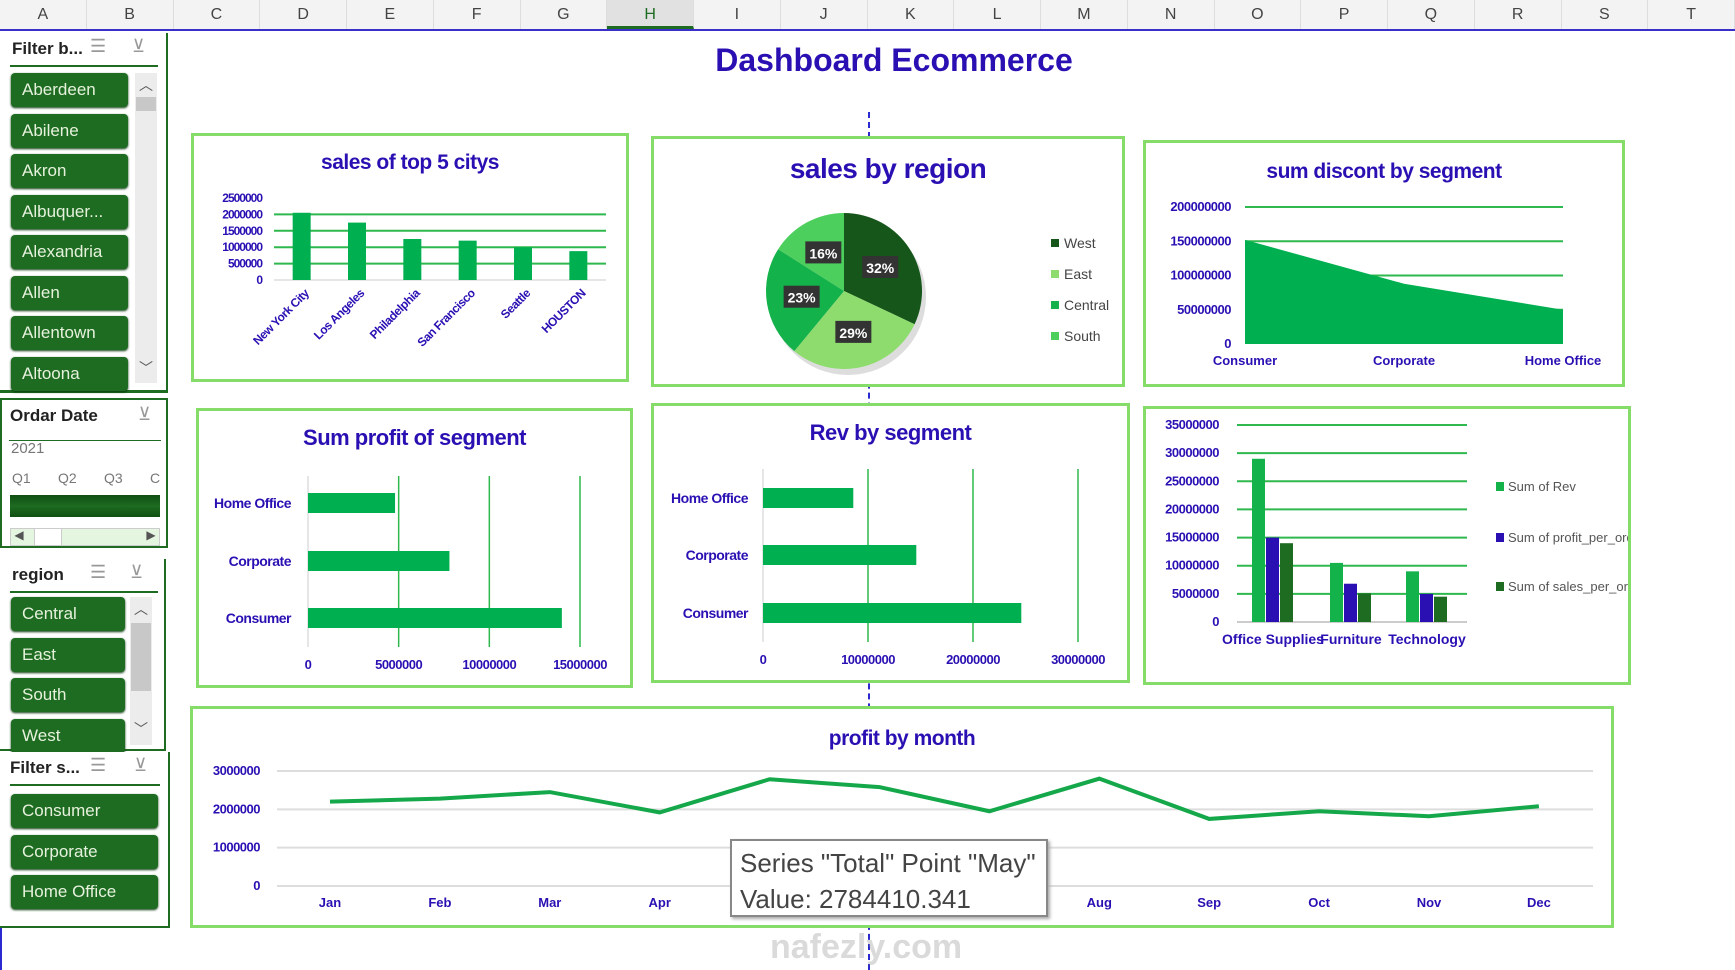 The height and width of the screenshot is (970, 1735). I want to click on chart-title: sales of top 5 citys, so click(410, 162).